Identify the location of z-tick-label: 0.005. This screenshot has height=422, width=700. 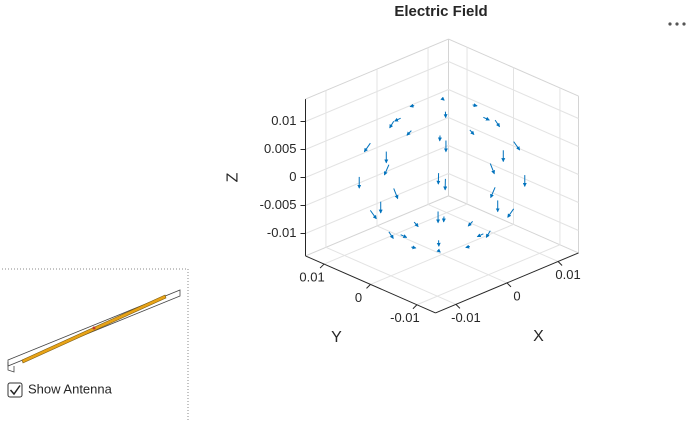
(280, 148).